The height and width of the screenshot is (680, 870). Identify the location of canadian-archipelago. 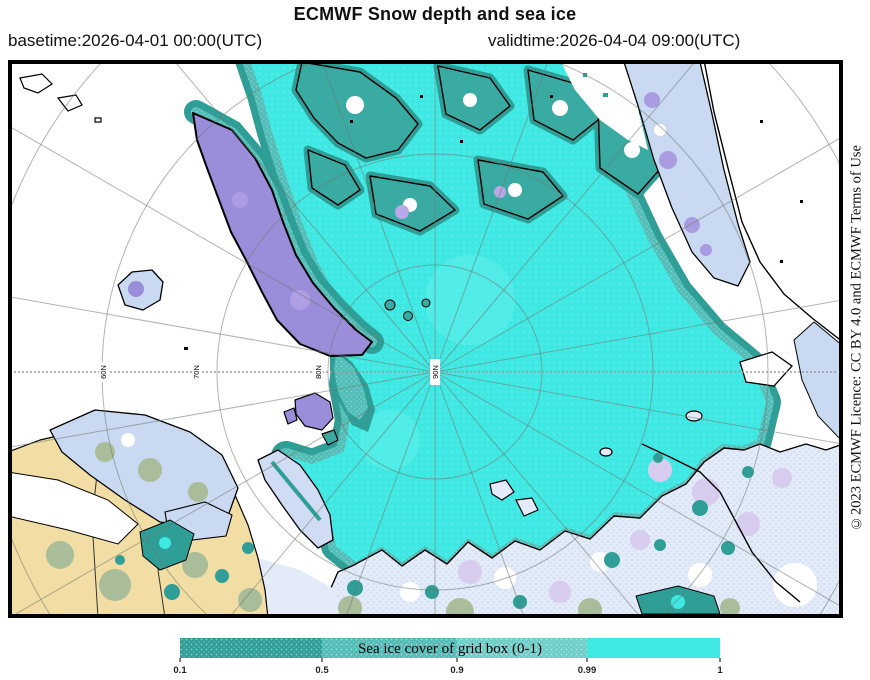
(482, 149).